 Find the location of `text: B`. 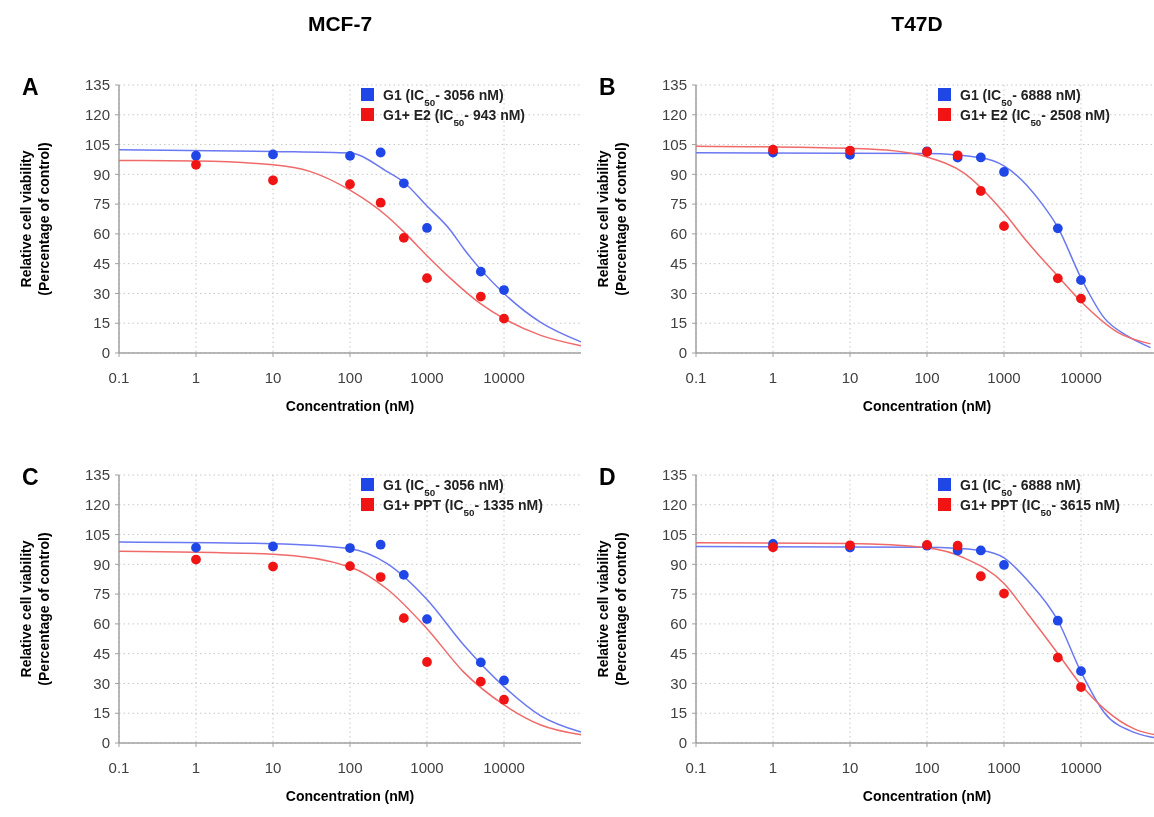

text: B is located at coordinates (607, 87).